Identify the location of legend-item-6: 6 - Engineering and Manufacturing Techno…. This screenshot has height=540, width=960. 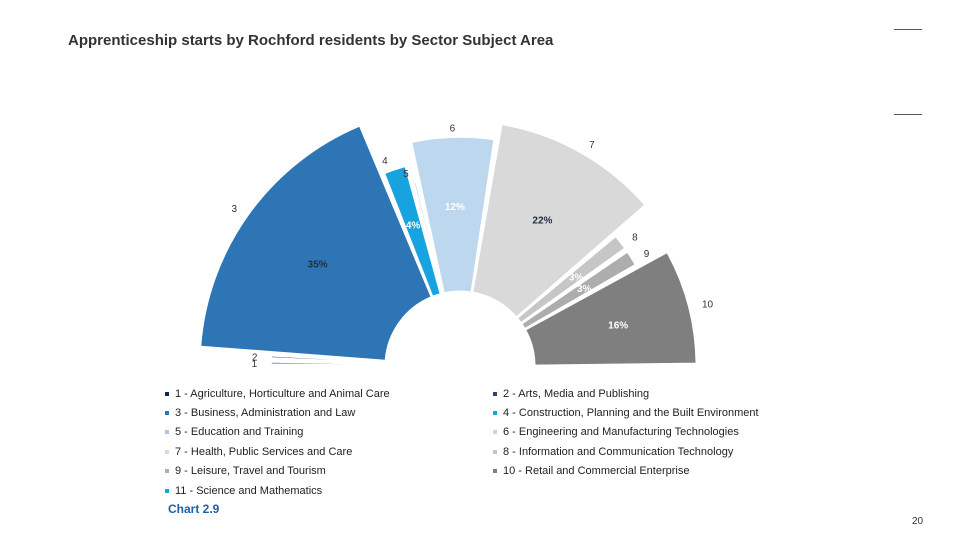
(643, 432).